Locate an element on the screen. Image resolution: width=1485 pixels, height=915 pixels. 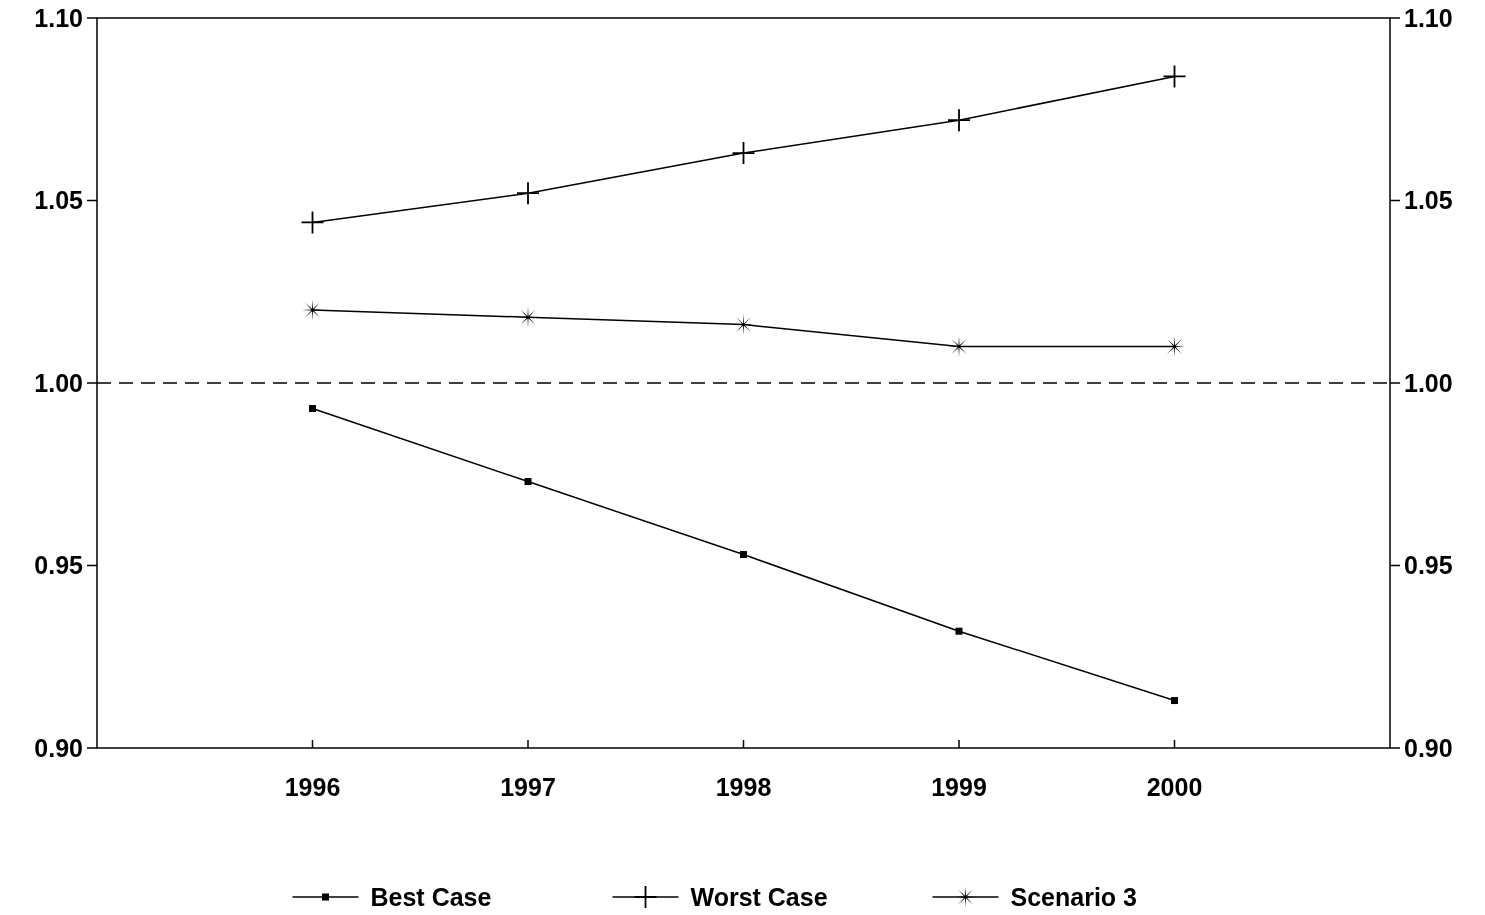
y2-tick-label: 1.10 is located at coordinates (1428, 17).